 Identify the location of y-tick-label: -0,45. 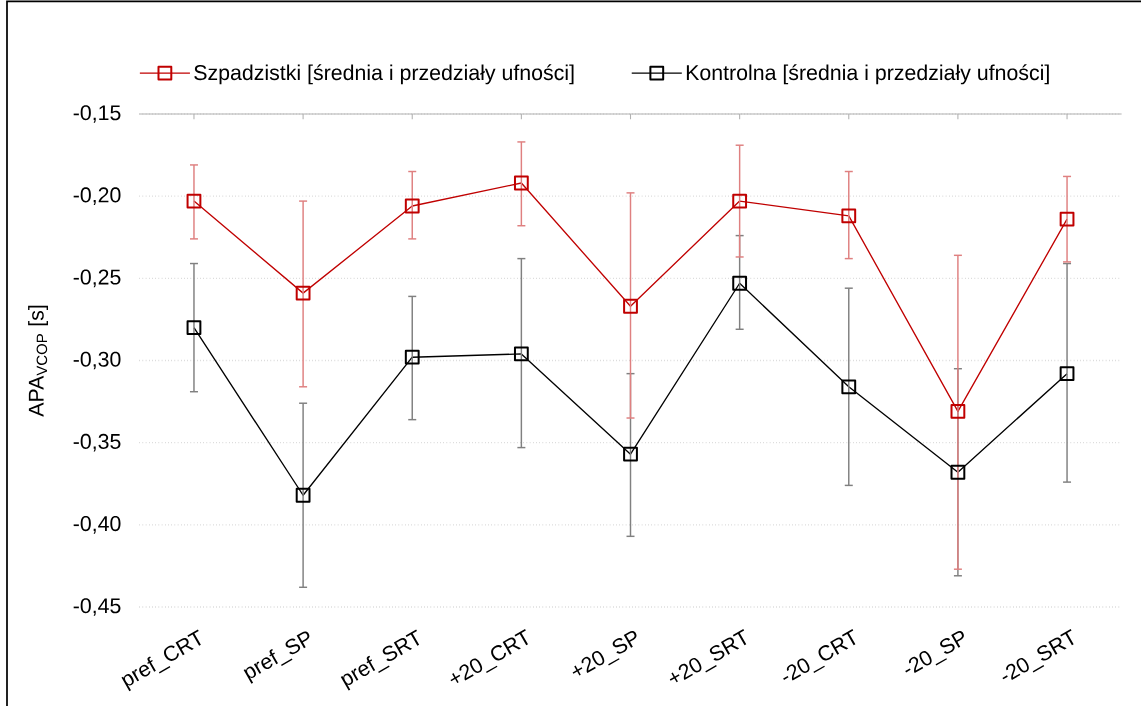
(97, 607).